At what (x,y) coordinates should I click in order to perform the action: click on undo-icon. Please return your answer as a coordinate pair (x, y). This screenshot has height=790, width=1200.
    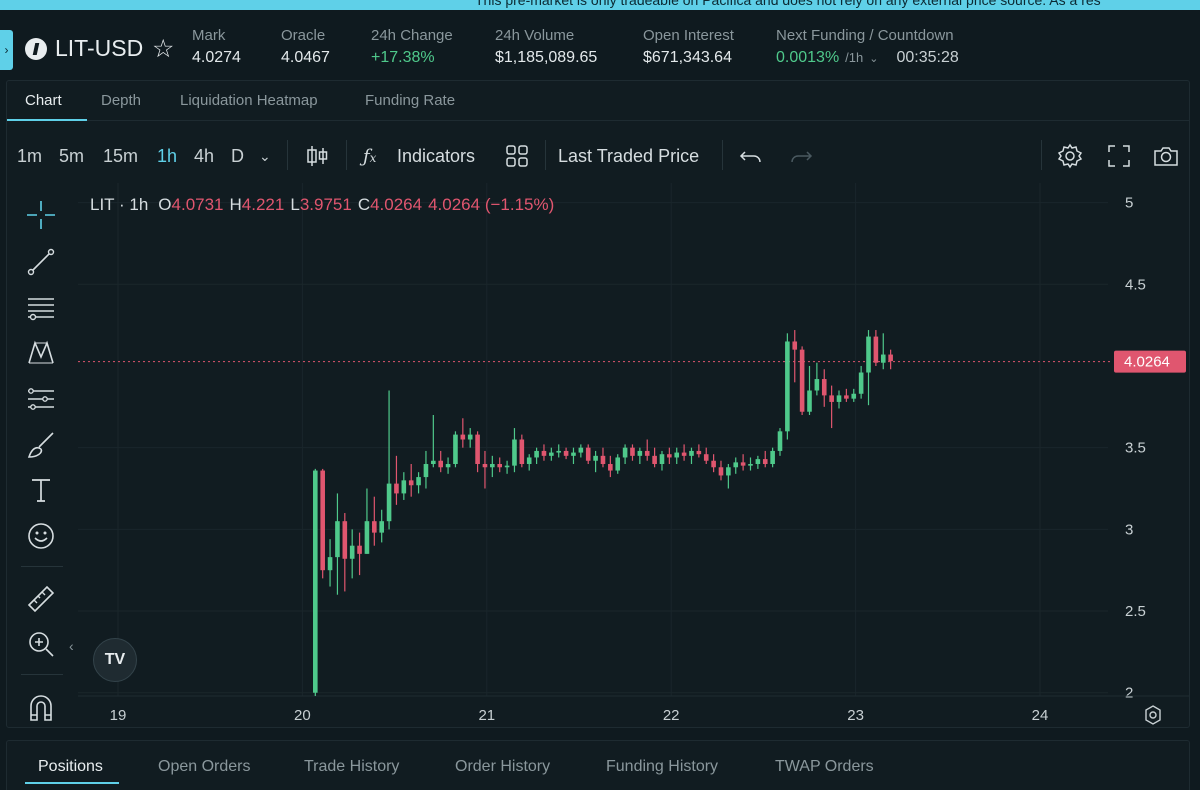
    Looking at the image, I should click on (751, 156).